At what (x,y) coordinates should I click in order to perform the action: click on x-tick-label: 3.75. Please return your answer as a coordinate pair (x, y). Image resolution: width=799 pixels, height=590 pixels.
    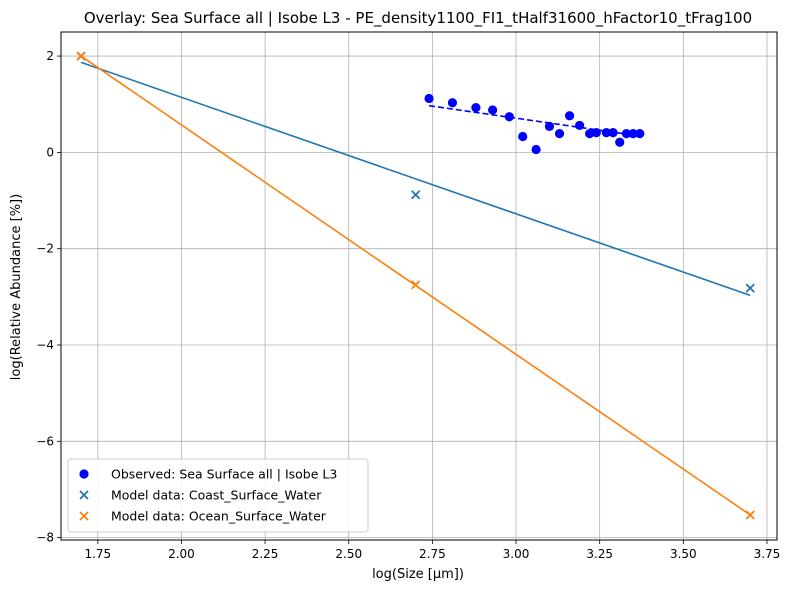
    Looking at the image, I should click on (767, 554).